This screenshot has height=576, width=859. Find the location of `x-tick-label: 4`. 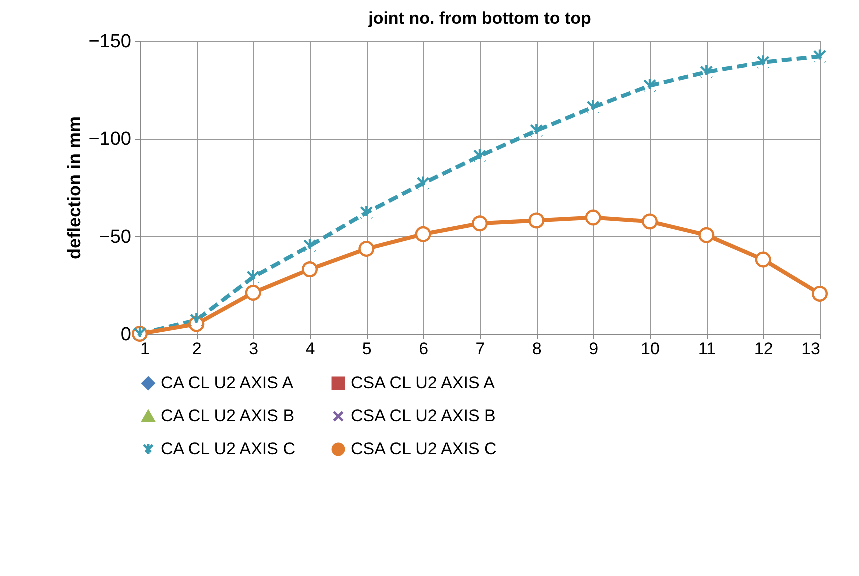

x-tick-label: 4 is located at coordinates (311, 349).